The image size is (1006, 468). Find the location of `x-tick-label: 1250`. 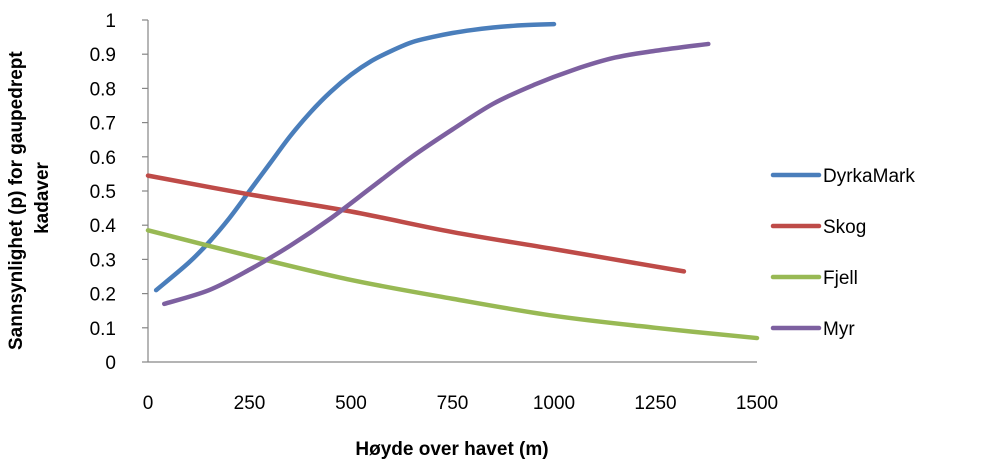

x-tick-label: 1250 is located at coordinates (655, 403).